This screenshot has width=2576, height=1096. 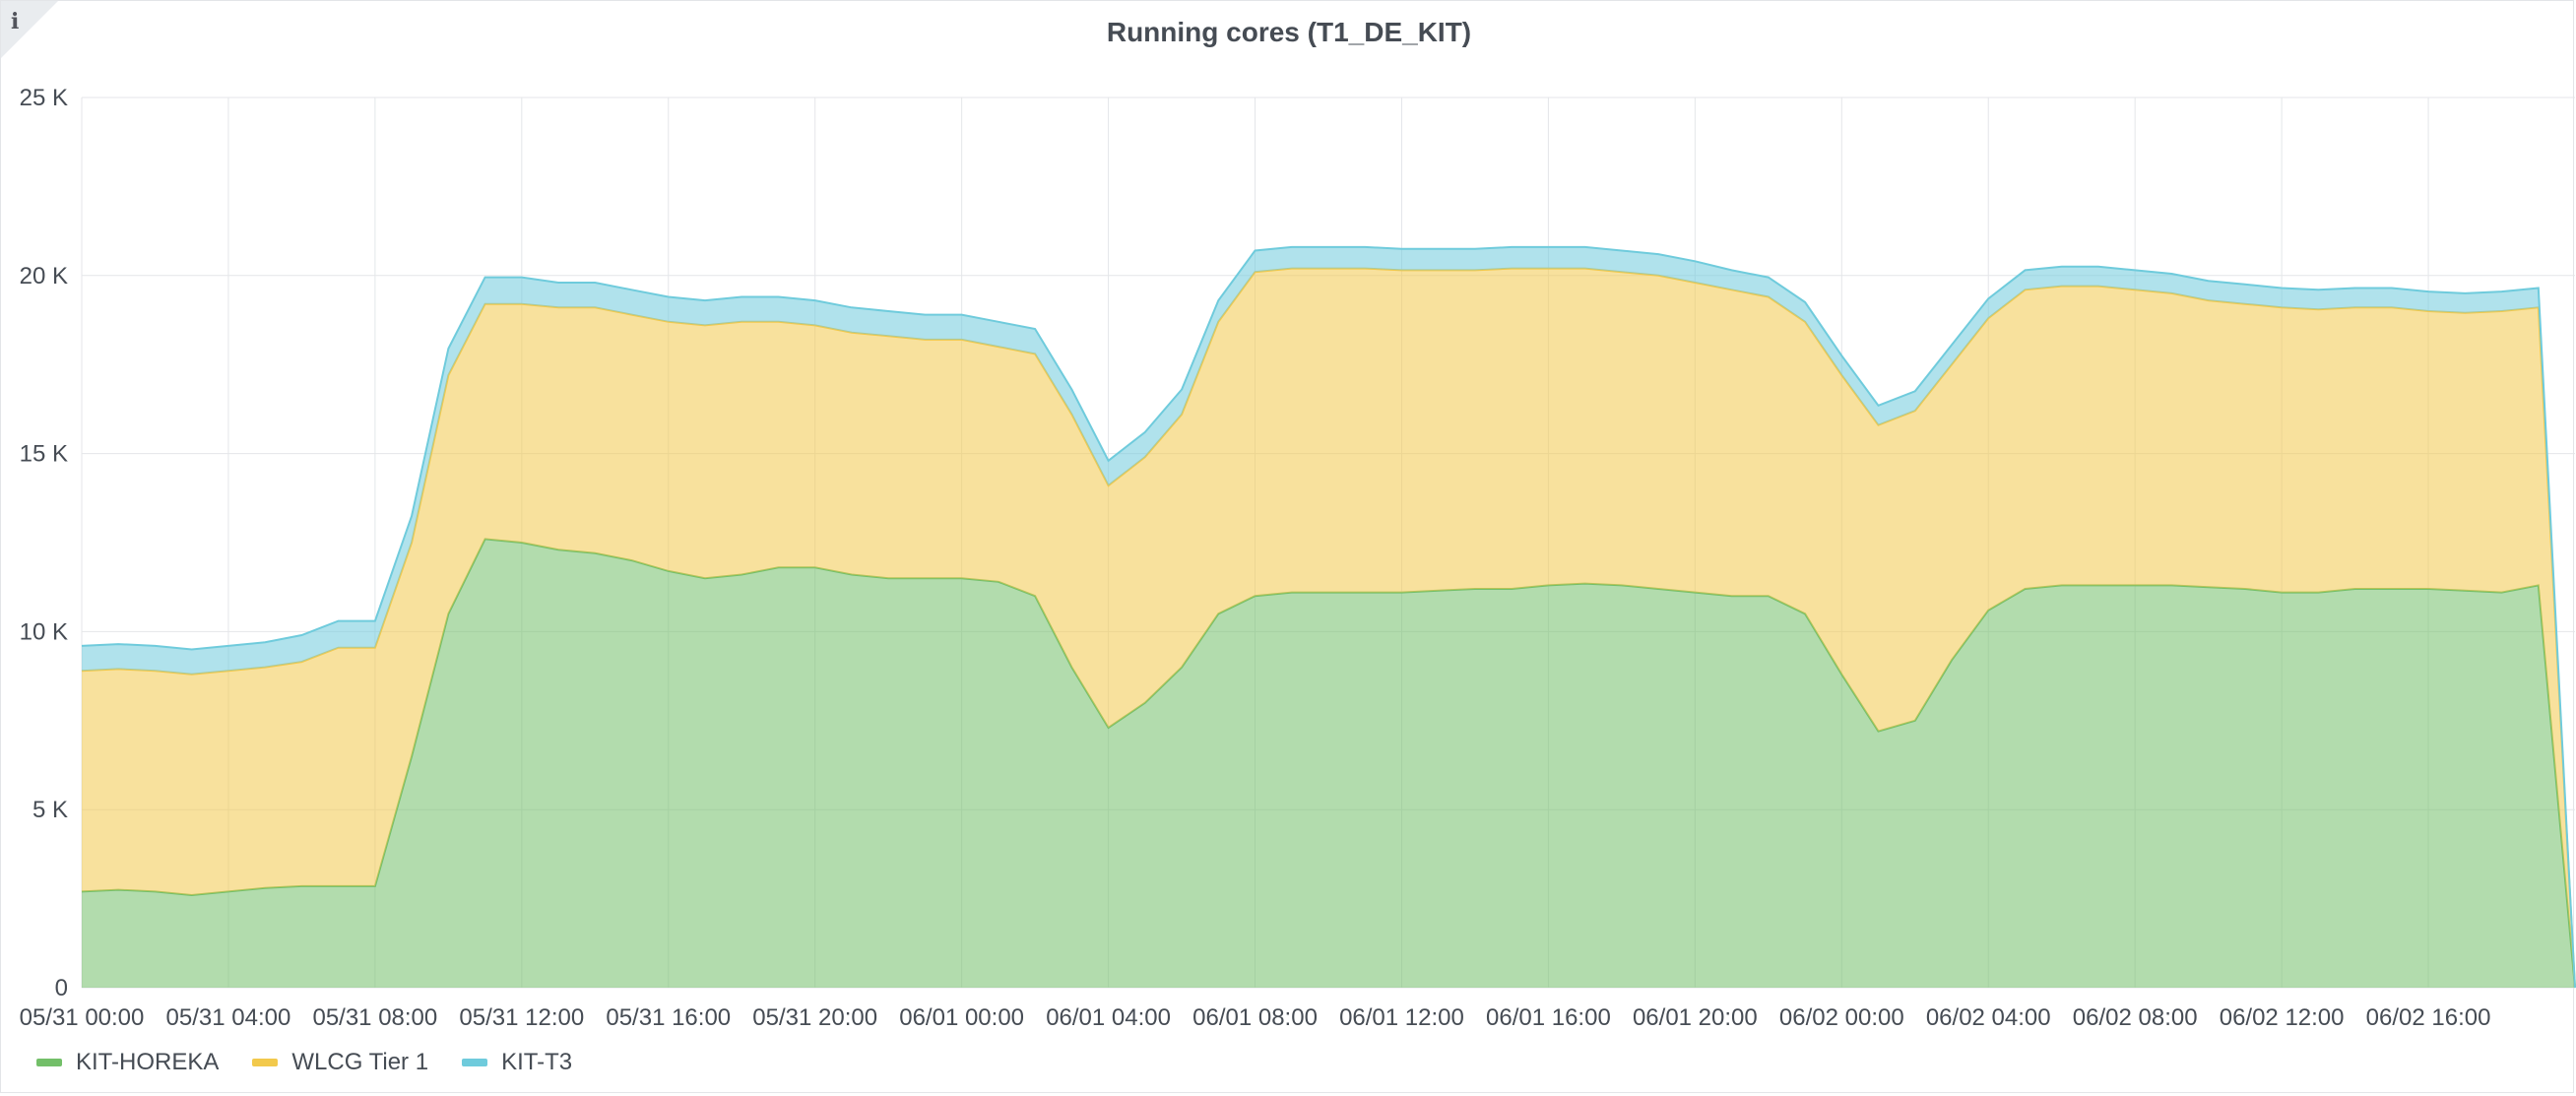 I want to click on y-tick-label: 20 K, so click(x=44, y=276).